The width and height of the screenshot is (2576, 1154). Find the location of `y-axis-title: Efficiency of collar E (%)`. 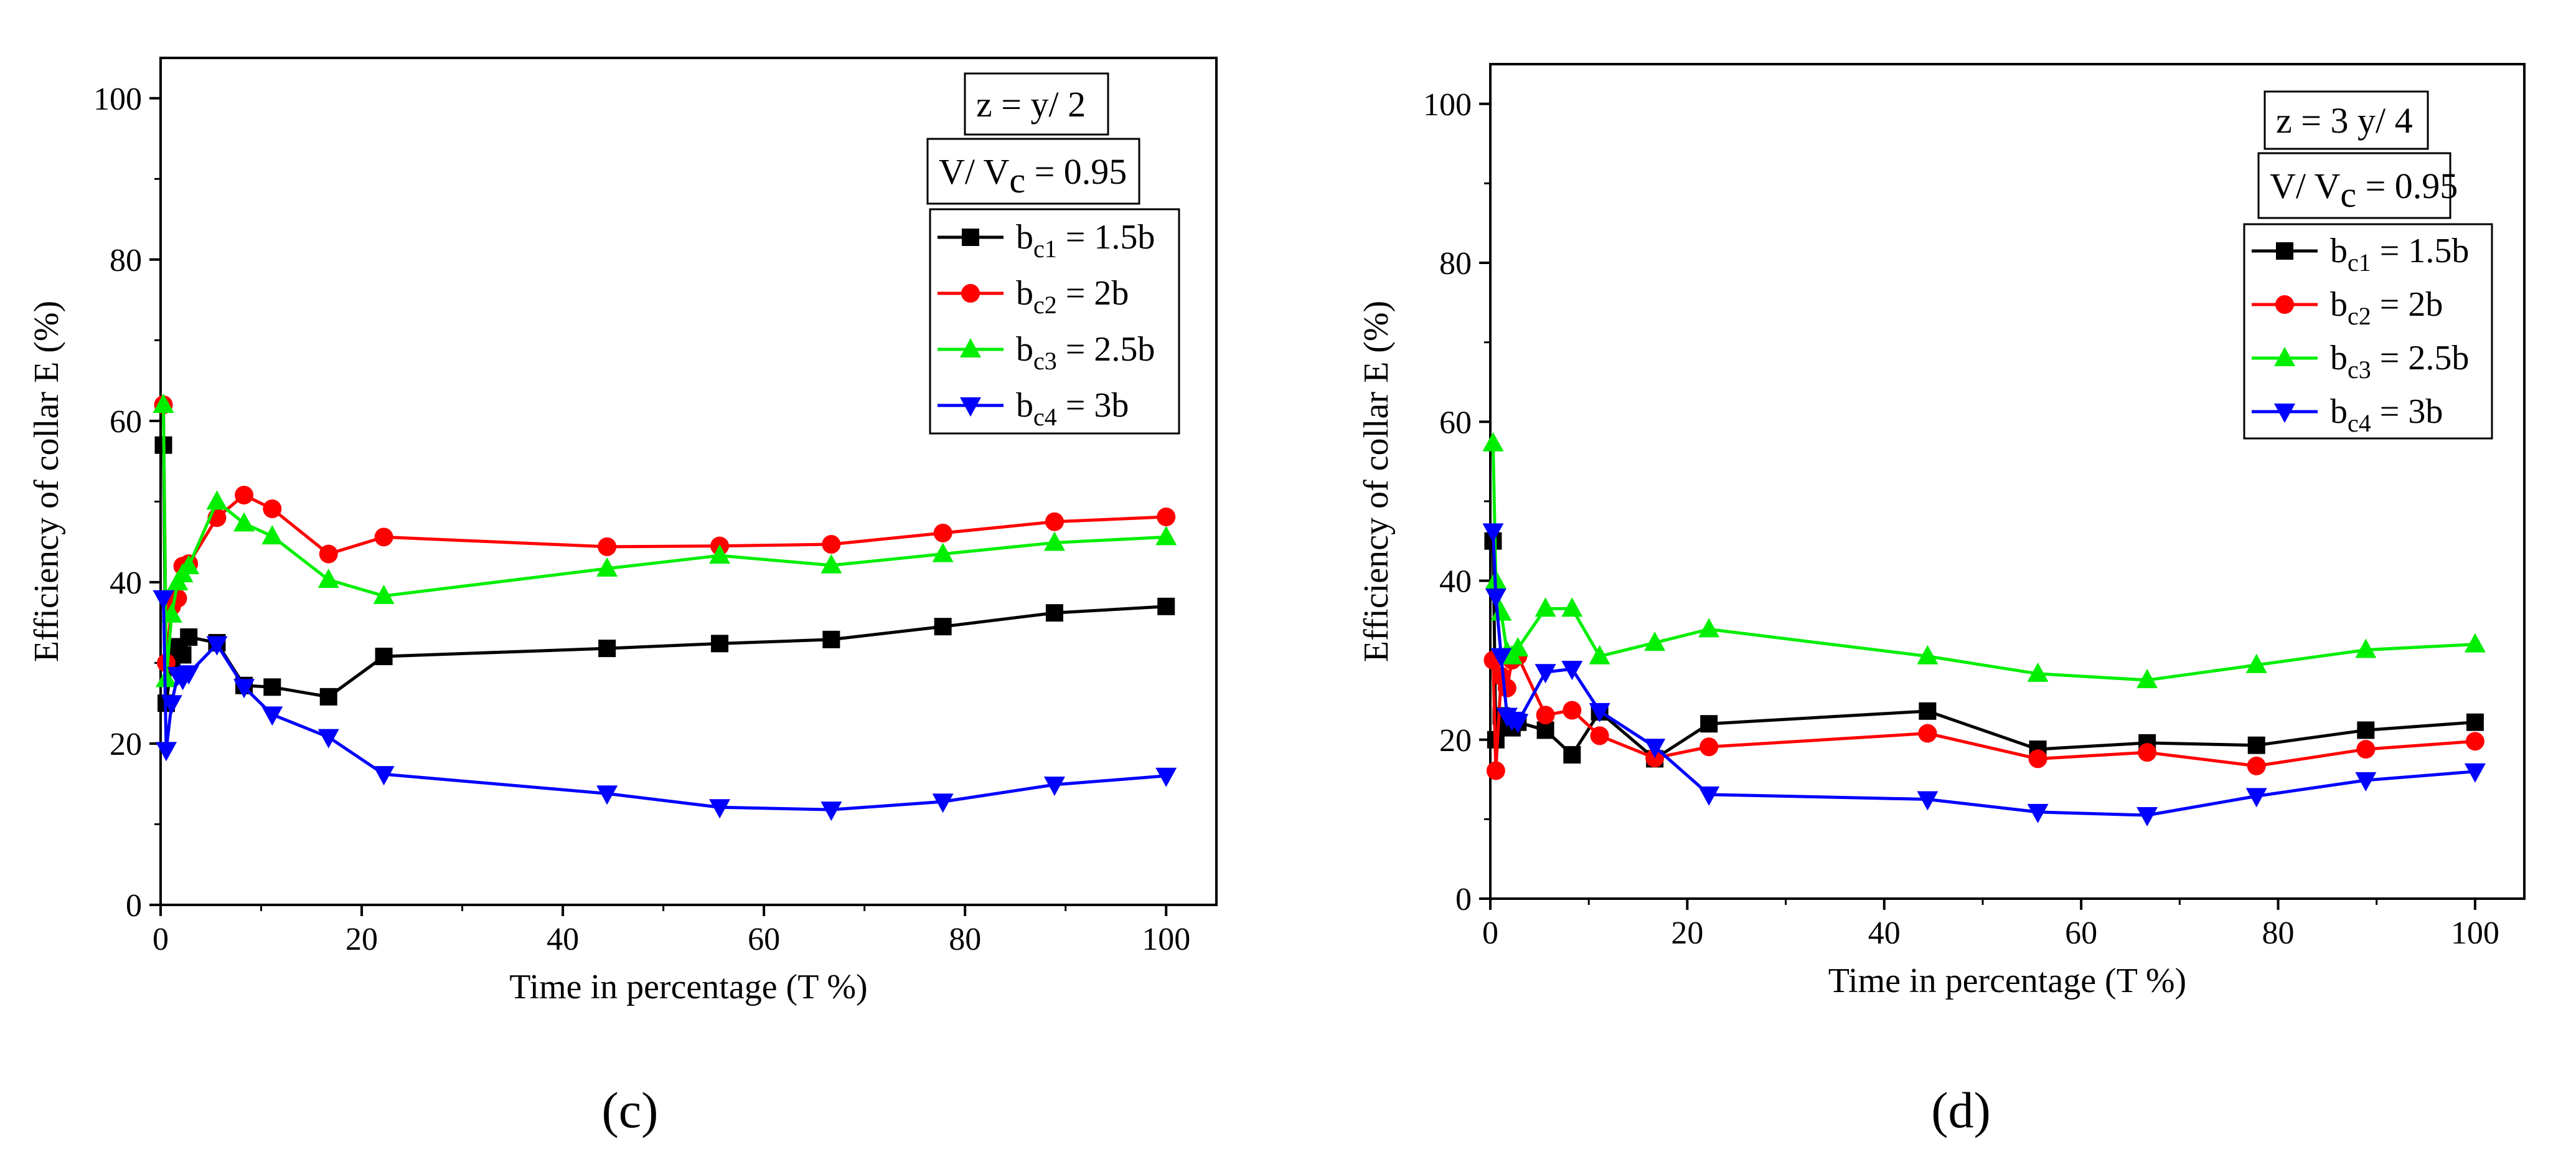

y-axis-title: Efficiency of collar E (%) is located at coordinates (1376, 481).